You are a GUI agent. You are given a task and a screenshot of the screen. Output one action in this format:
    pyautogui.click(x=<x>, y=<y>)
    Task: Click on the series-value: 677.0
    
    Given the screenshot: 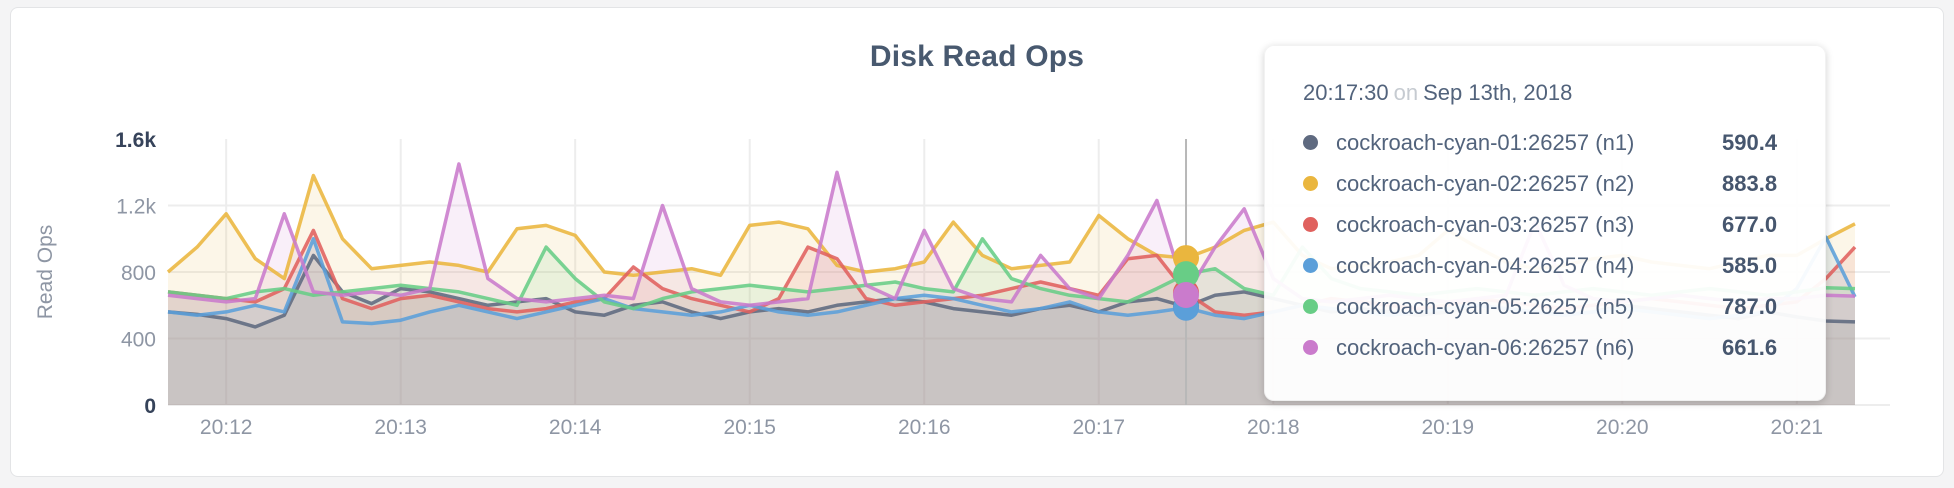 What is the action you would take?
    pyautogui.click(x=1750, y=224)
    